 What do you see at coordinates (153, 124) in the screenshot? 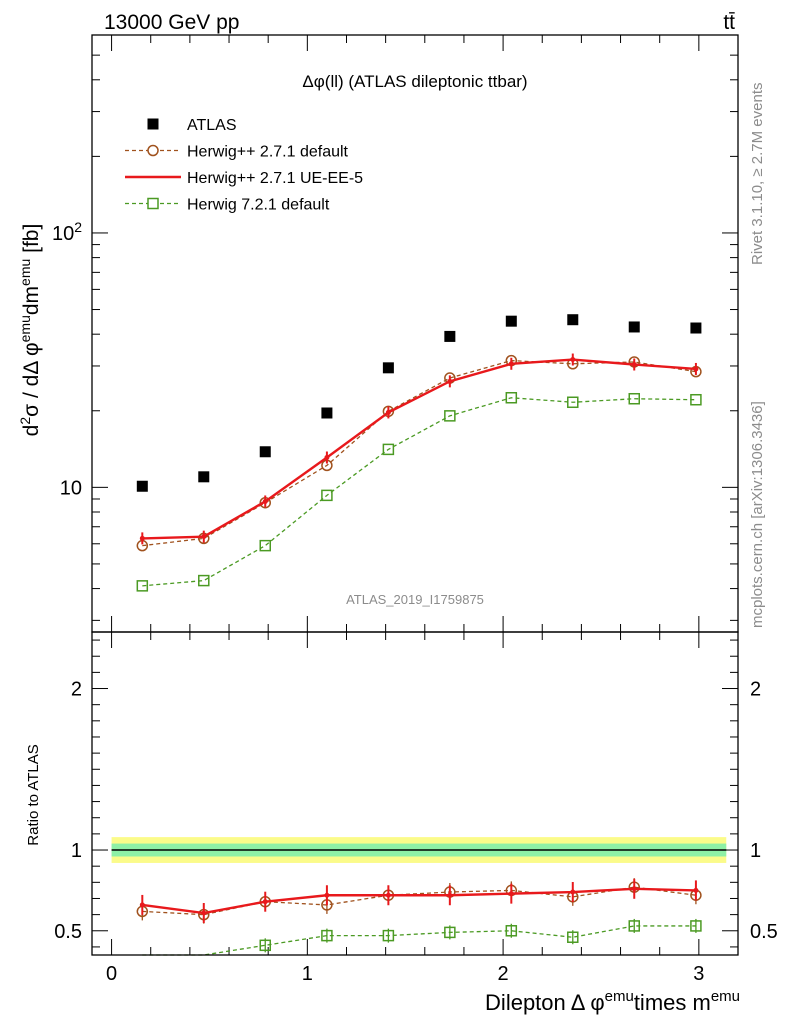
I see `legend-atlas-marker` at bounding box center [153, 124].